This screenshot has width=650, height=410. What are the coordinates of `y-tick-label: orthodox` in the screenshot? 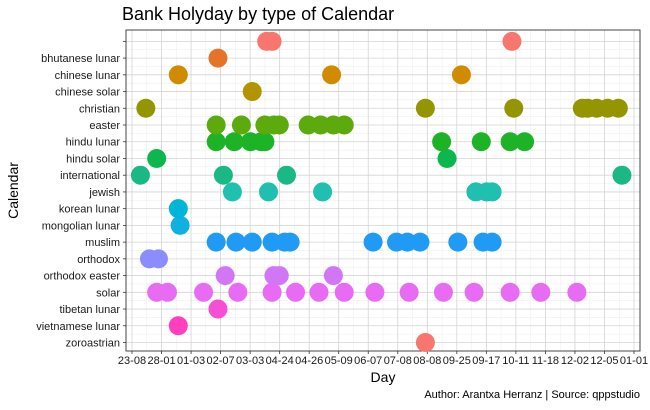 It's located at (98, 260).